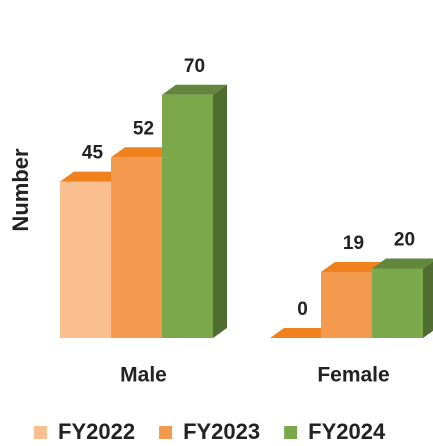 Image resolution: width=433 pixels, height=446 pixels. I want to click on value-label: 52, so click(143, 128).